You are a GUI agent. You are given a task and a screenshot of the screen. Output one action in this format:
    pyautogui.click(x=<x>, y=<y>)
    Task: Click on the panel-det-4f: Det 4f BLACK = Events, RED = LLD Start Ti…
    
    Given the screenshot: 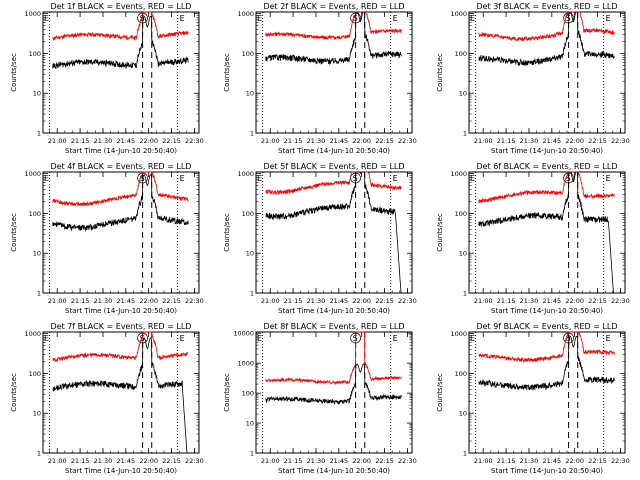 What is the action you would take?
    pyautogui.click(x=107, y=238)
    